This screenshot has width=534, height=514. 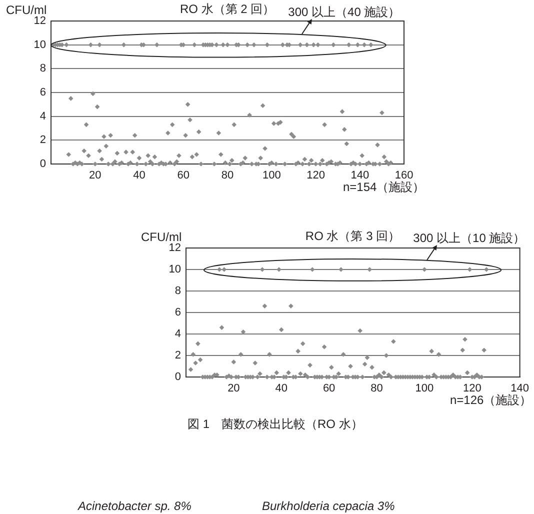 I want to click on chart-title: RO 水（第 2 回）, so click(x=227, y=9).